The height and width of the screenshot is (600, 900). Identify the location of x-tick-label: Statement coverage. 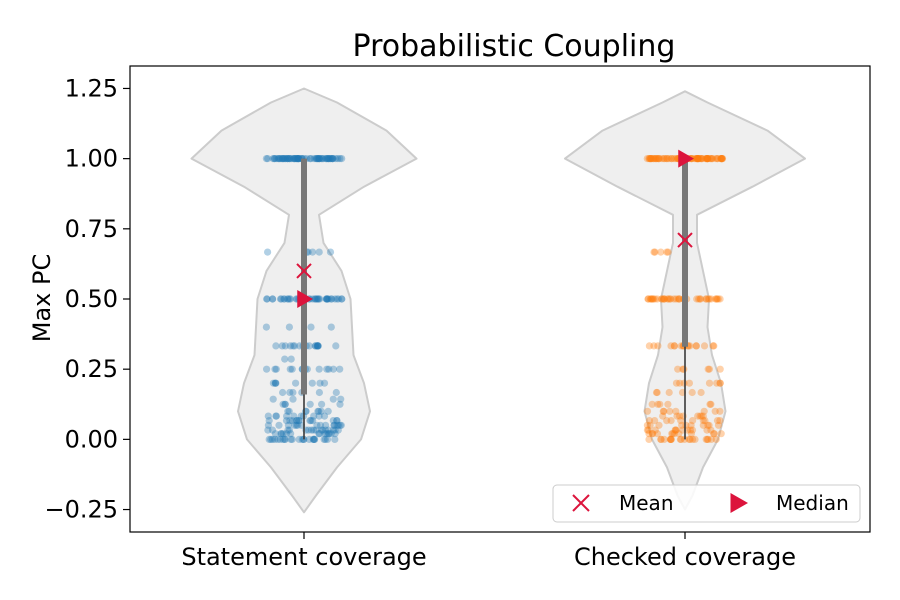
(303, 557).